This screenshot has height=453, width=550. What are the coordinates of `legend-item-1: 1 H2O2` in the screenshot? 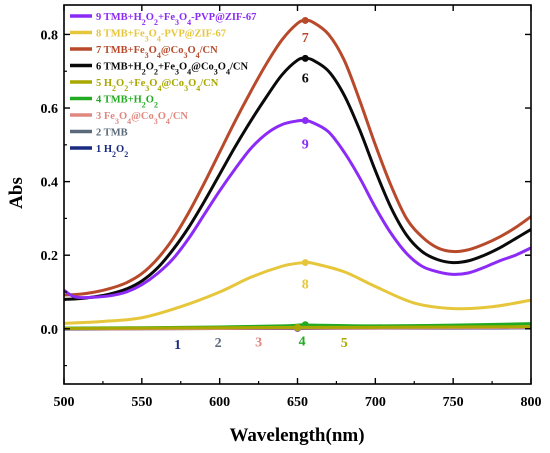 It's located at (99, 151).